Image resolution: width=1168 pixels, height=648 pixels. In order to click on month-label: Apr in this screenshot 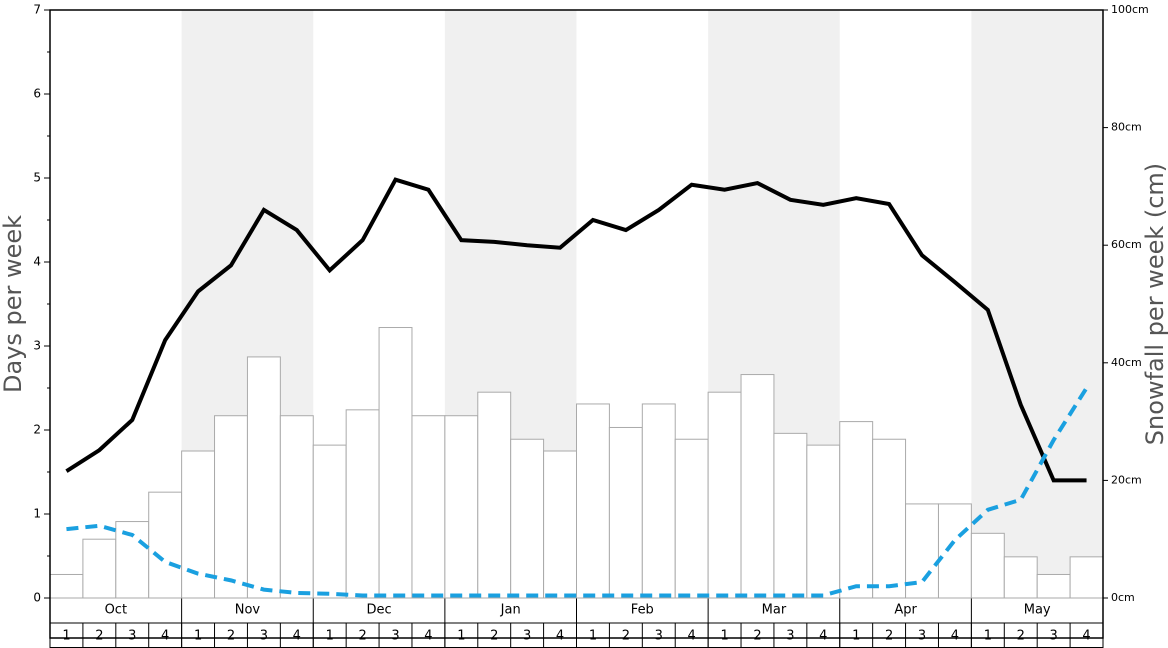, I will do `click(905, 610)`.